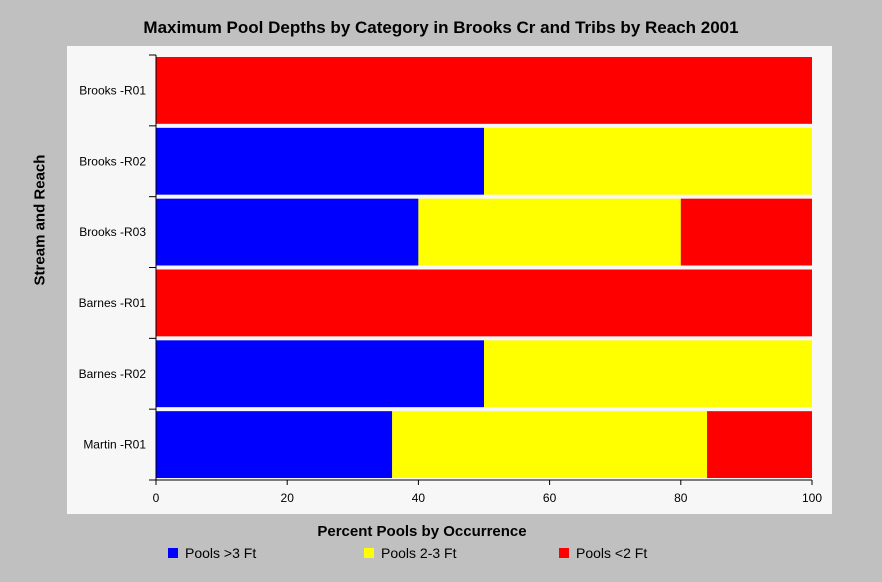  What do you see at coordinates (112, 90) in the screenshot?
I see `y-tick-label: Brooks -R01` at bounding box center [112, 90].